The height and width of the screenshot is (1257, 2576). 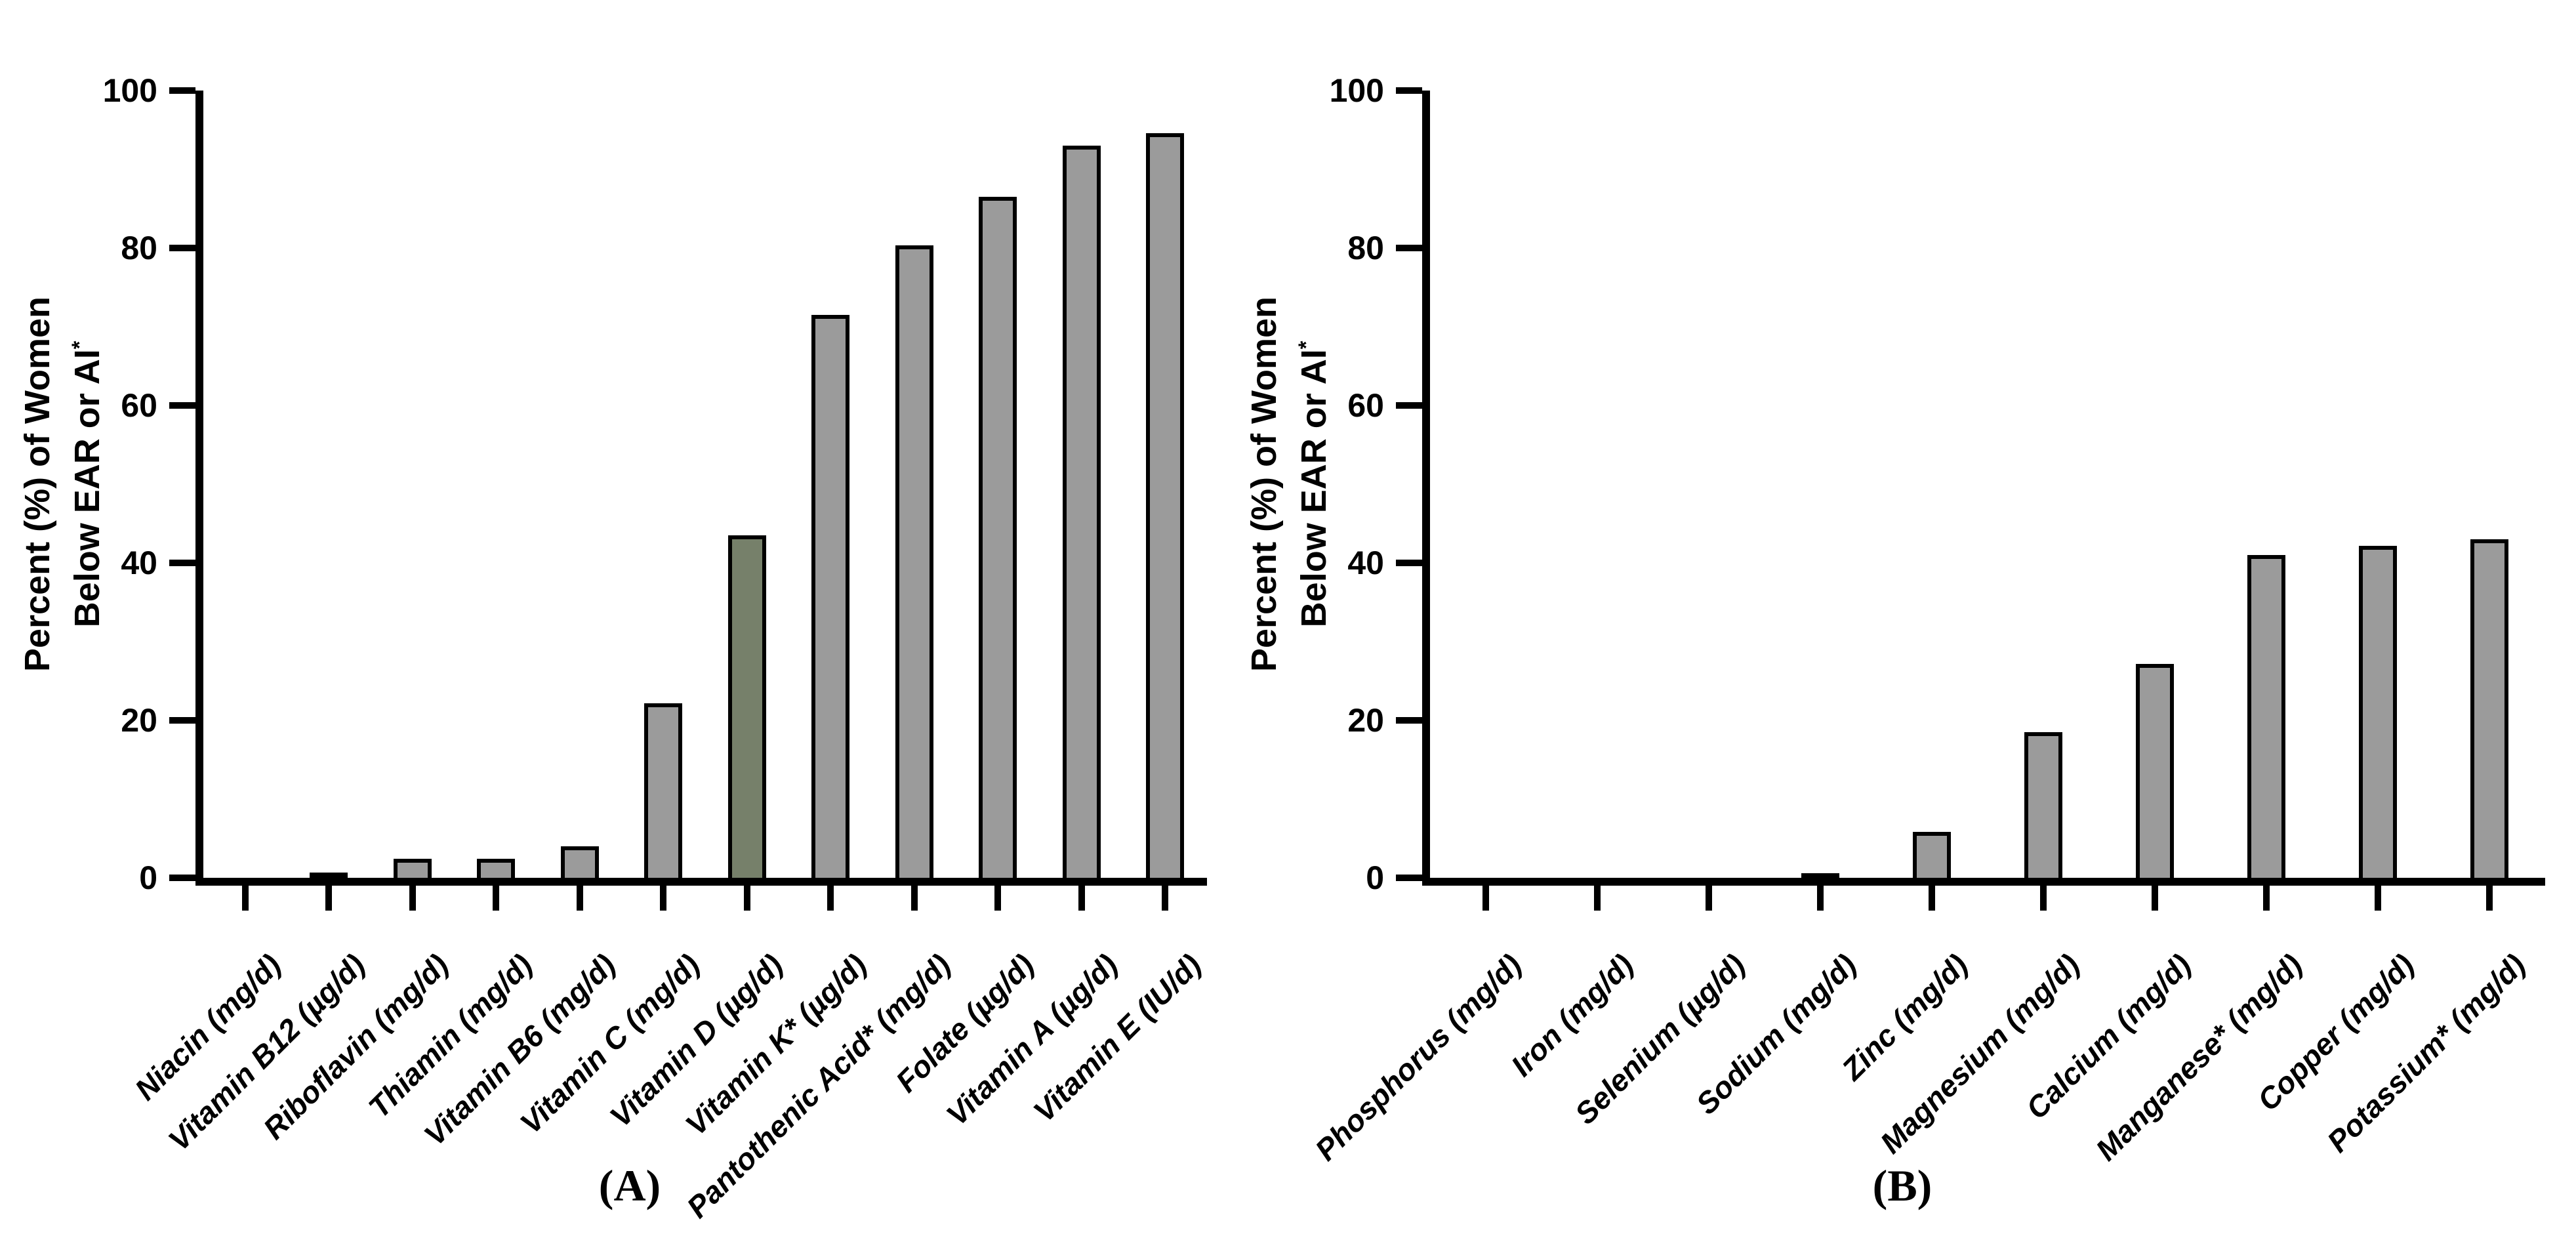 I want to click on bar-zinc-mg-d, so click(x=1932, y=855).